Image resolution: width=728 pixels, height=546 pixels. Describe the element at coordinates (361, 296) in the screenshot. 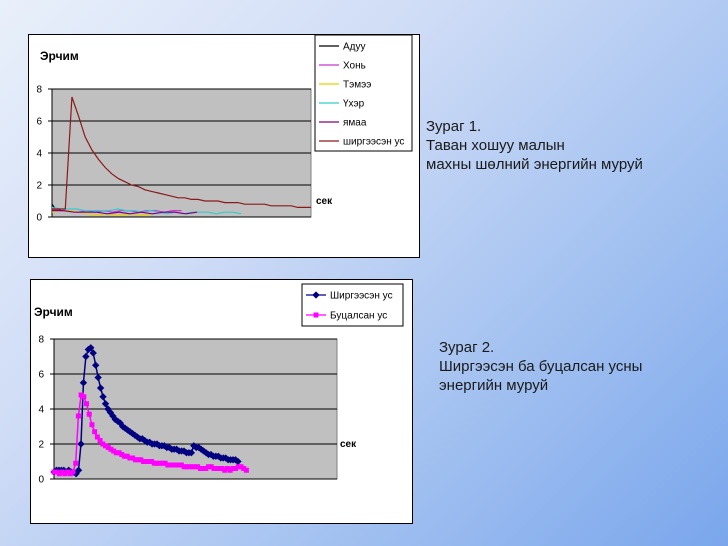

I see `legend-label: Ширгээсэн ус` at that location.